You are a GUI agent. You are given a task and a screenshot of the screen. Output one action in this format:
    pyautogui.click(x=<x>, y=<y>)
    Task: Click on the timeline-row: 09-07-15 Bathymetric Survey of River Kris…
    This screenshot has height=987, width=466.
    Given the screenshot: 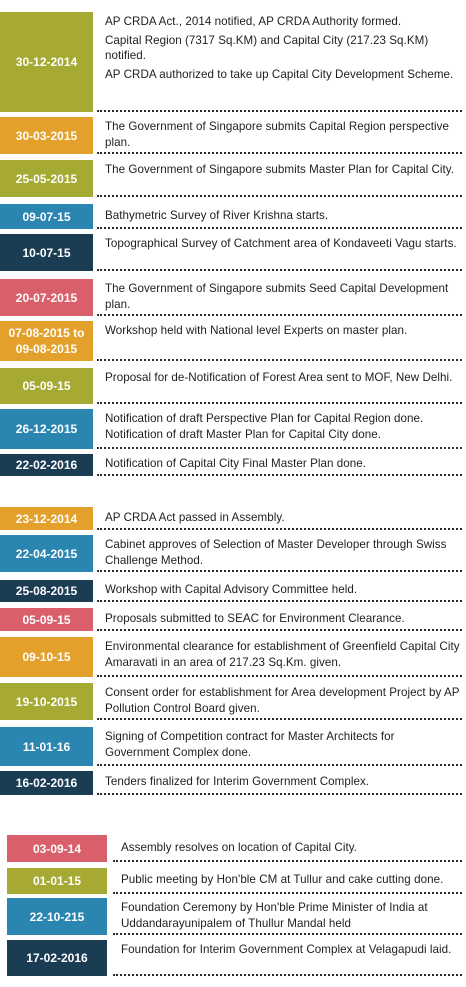 What is the action you would take?
    pyautogui.click(x=233, y=216)
    